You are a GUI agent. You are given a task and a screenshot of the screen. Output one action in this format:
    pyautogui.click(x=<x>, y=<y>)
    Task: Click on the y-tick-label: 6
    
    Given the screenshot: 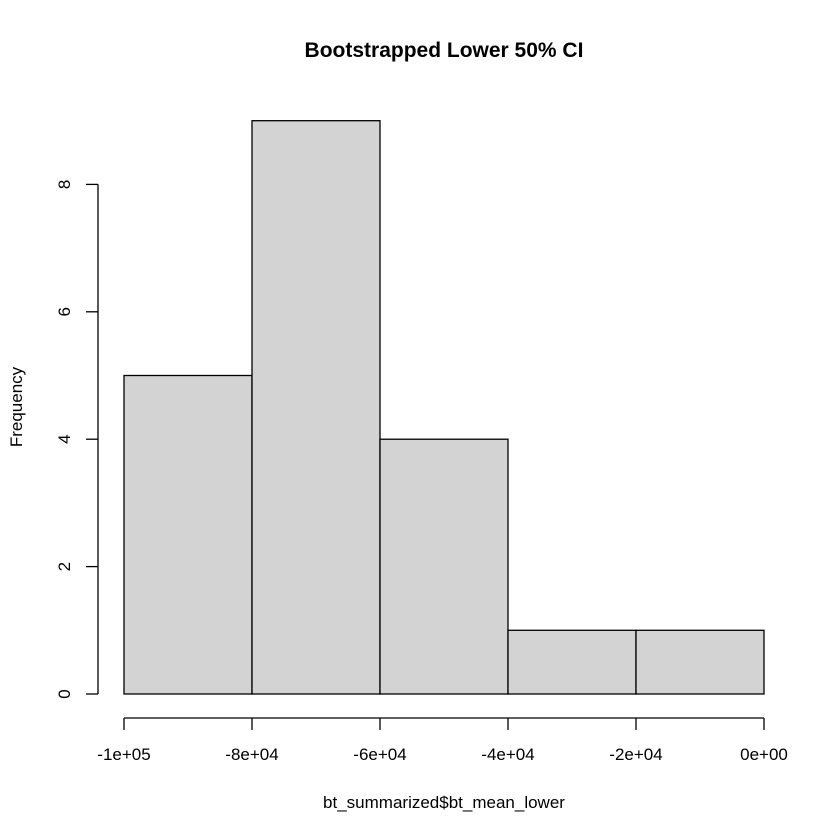 What is the action you would take?
    pyautogui.click(x=64, y=311)
    